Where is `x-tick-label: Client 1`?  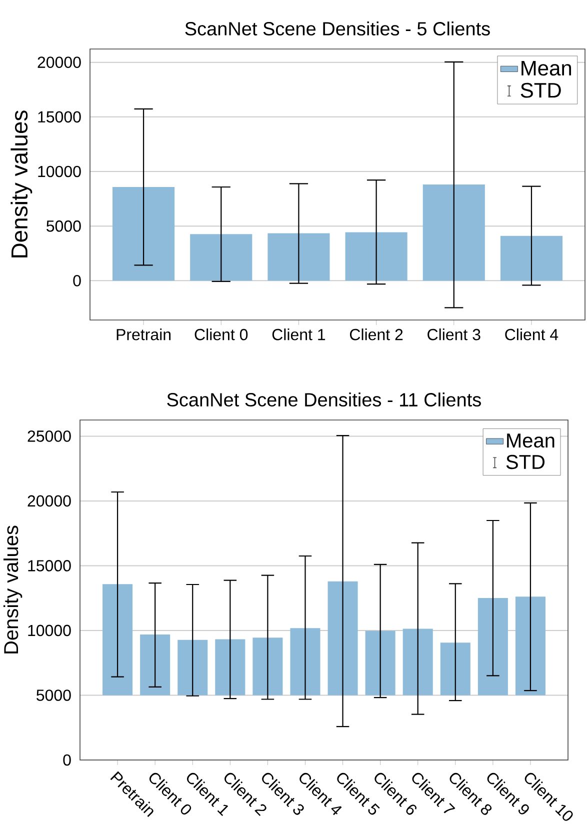 x-tick-label: Client 1 is located at coordinates (299, 334).